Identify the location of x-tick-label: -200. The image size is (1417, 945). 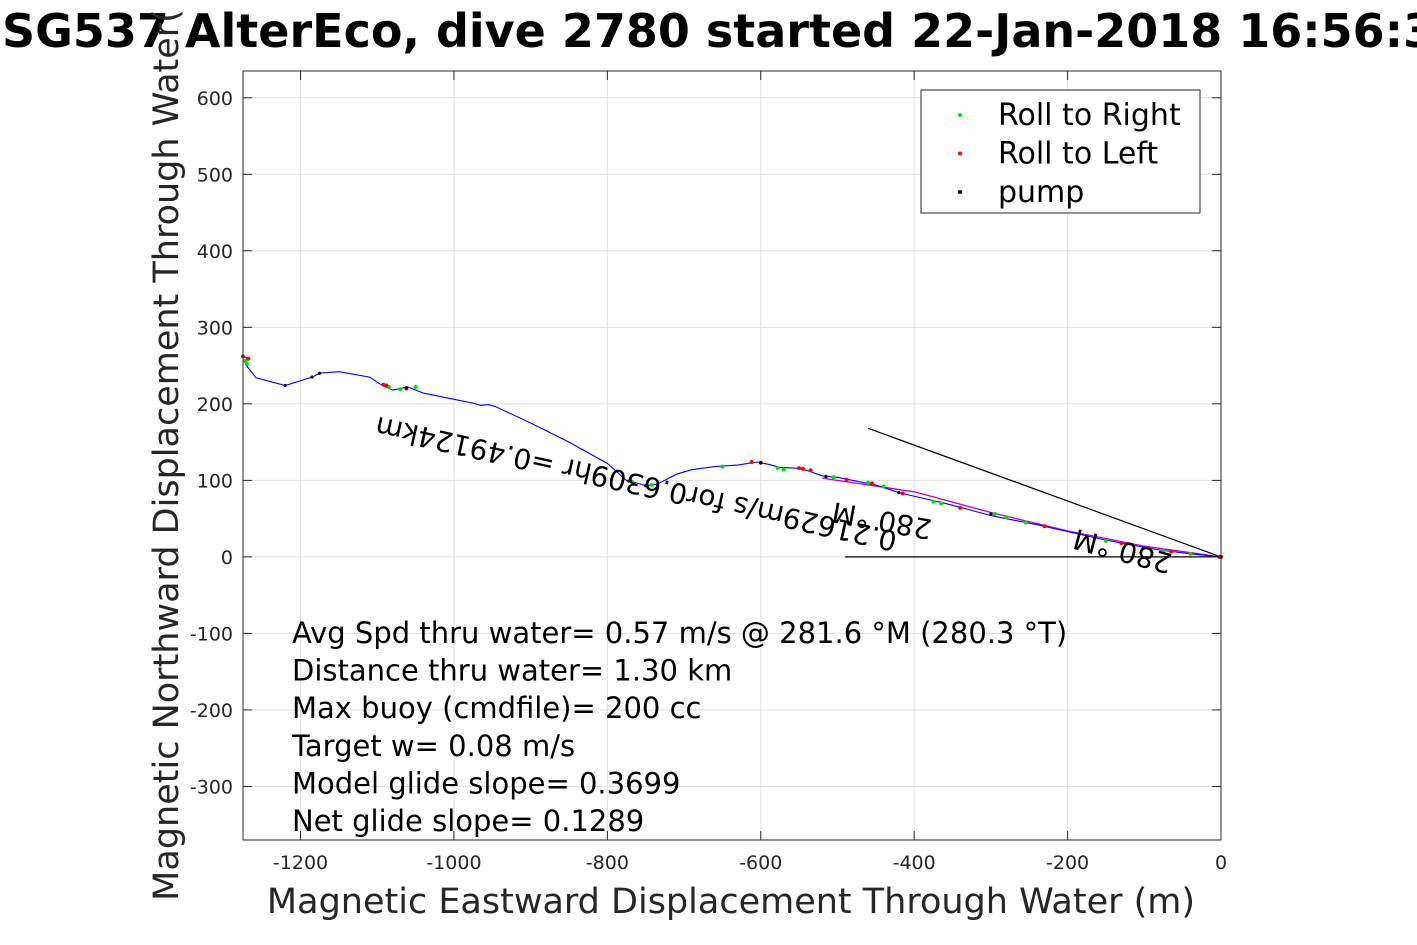
(1067, 863).